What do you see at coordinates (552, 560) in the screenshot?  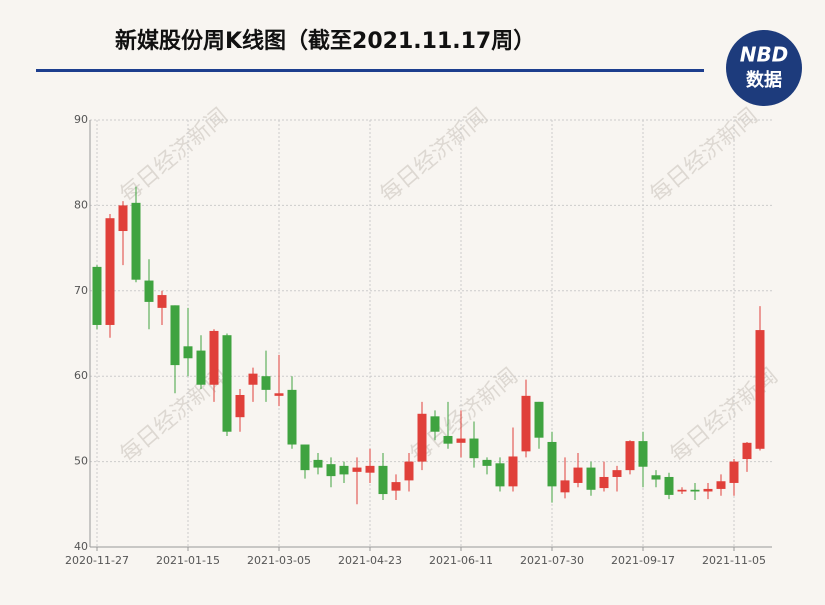 I see `x-tick-label: 2021-07-30` at bounding box center [552, 560].